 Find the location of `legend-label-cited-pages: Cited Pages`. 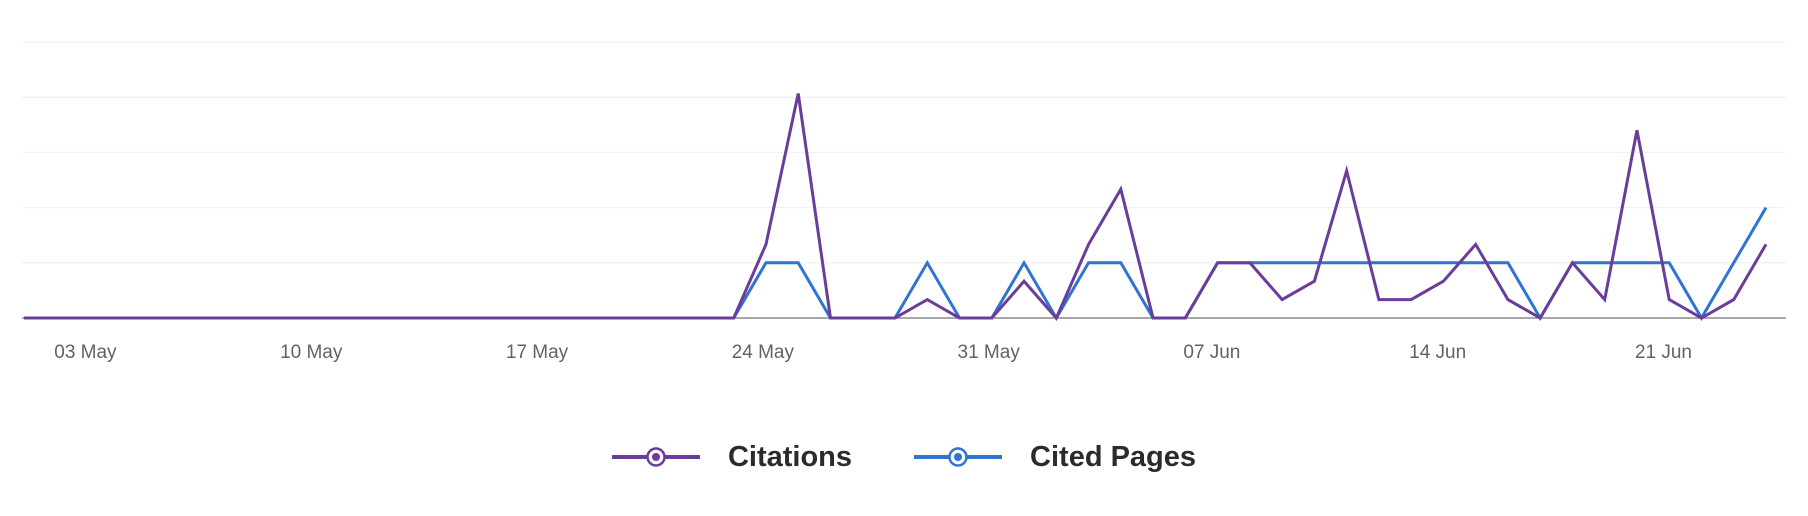

legend-label-cited-pages: Cited Pages is located at coordinates (1113, 456).